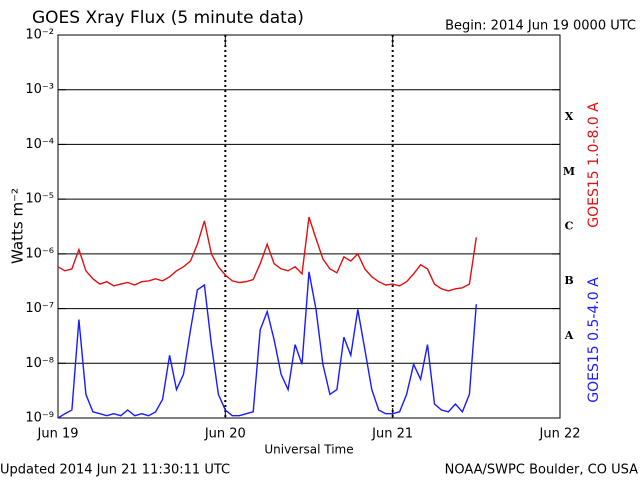 The height and width of the screenshot is (480, 640). Describe the element at coordinates (594, 165) in the screenshot. I see `legend-entry: GOES15 1.0-8.0 A` at that location.